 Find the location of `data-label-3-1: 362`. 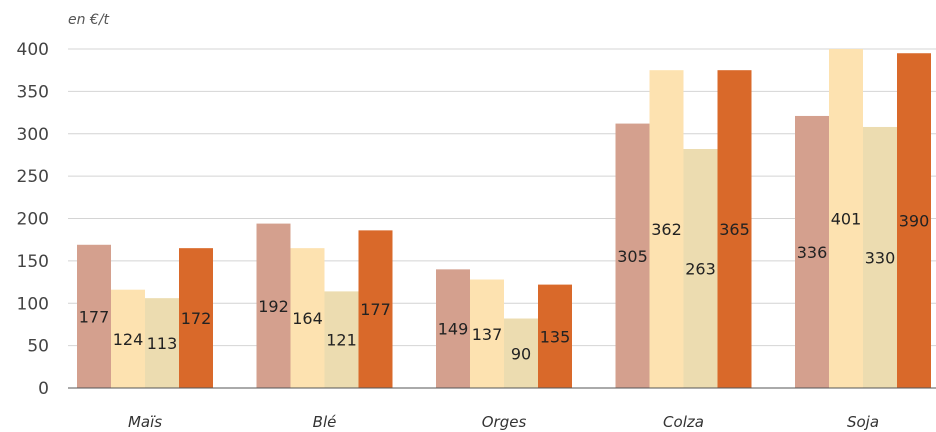

data-label-3-1: 362 is located at coordinates (666, 229).